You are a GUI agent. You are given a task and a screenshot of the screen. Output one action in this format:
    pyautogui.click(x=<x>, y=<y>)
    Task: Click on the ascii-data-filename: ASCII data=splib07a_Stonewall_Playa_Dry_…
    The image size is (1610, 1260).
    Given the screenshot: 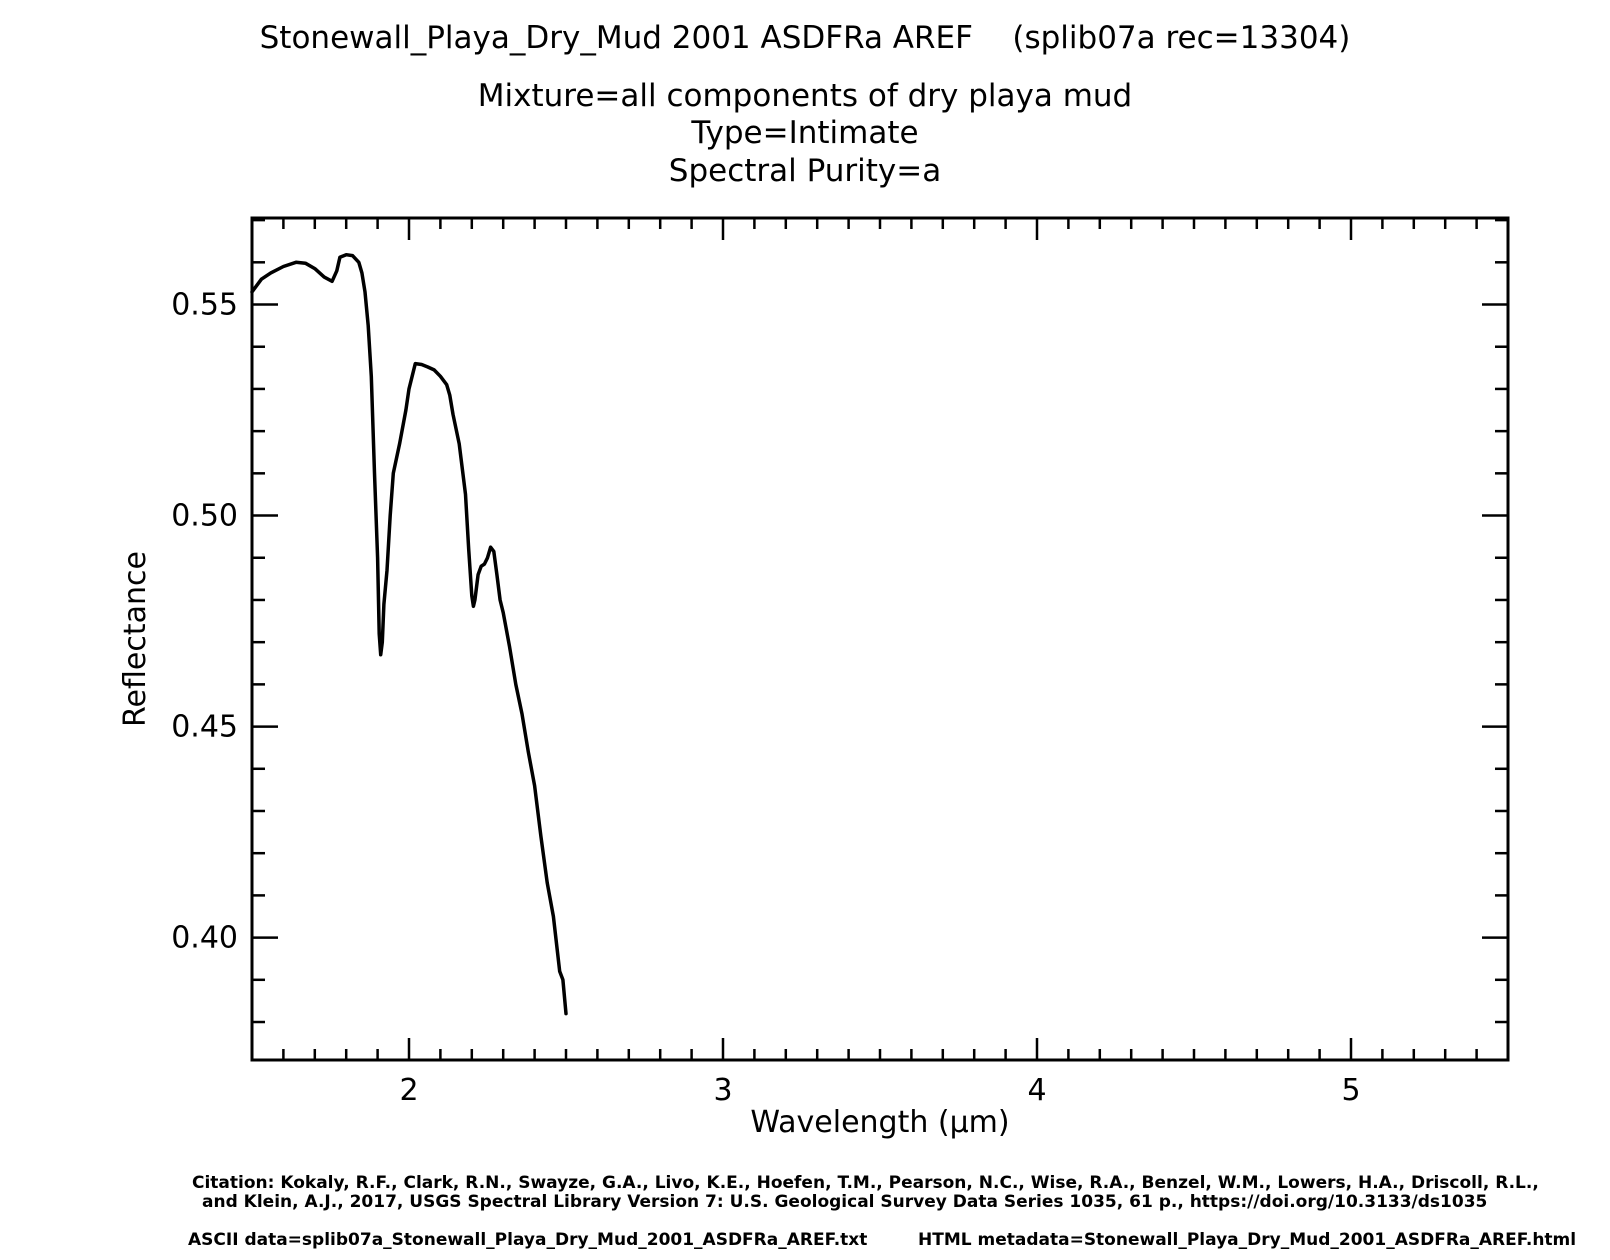 What is the action you would take?
    pyautogui.click(x=528, y=1240)
    